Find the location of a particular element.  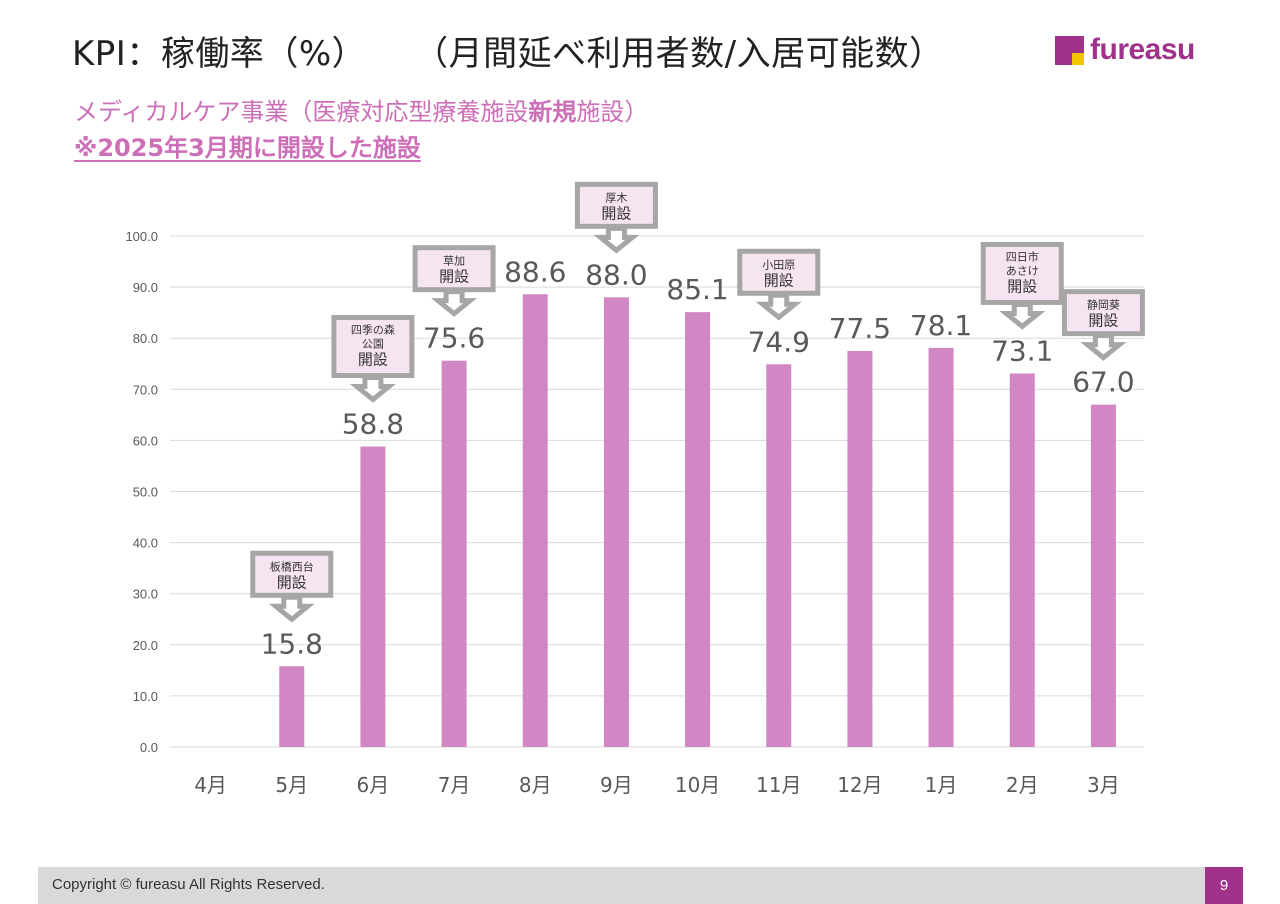

x-tick-label: 3月 is located at coordinates (1103, 785).